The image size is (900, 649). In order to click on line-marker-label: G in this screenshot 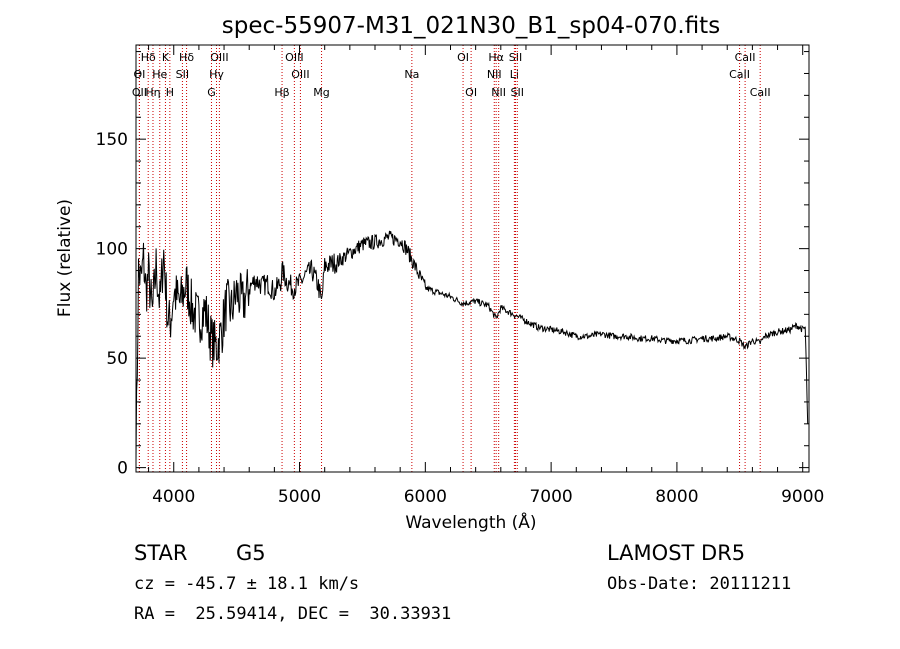, I will do `click(211, 92)`.